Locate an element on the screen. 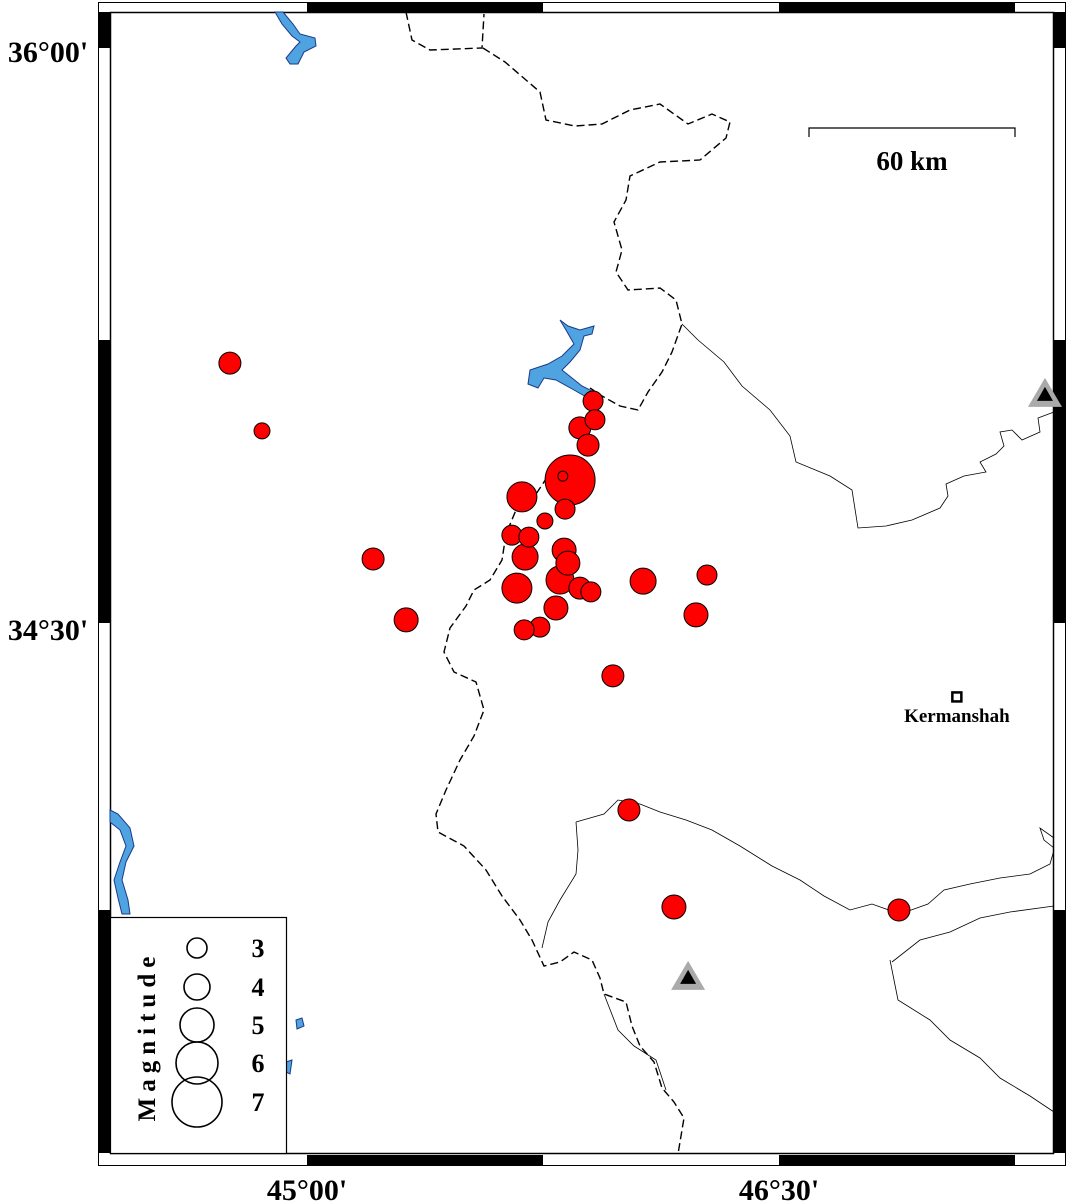 The width and height of the screenshot is (1066, 1203). legend-label: 5 is located at coordinates (258, 1025).